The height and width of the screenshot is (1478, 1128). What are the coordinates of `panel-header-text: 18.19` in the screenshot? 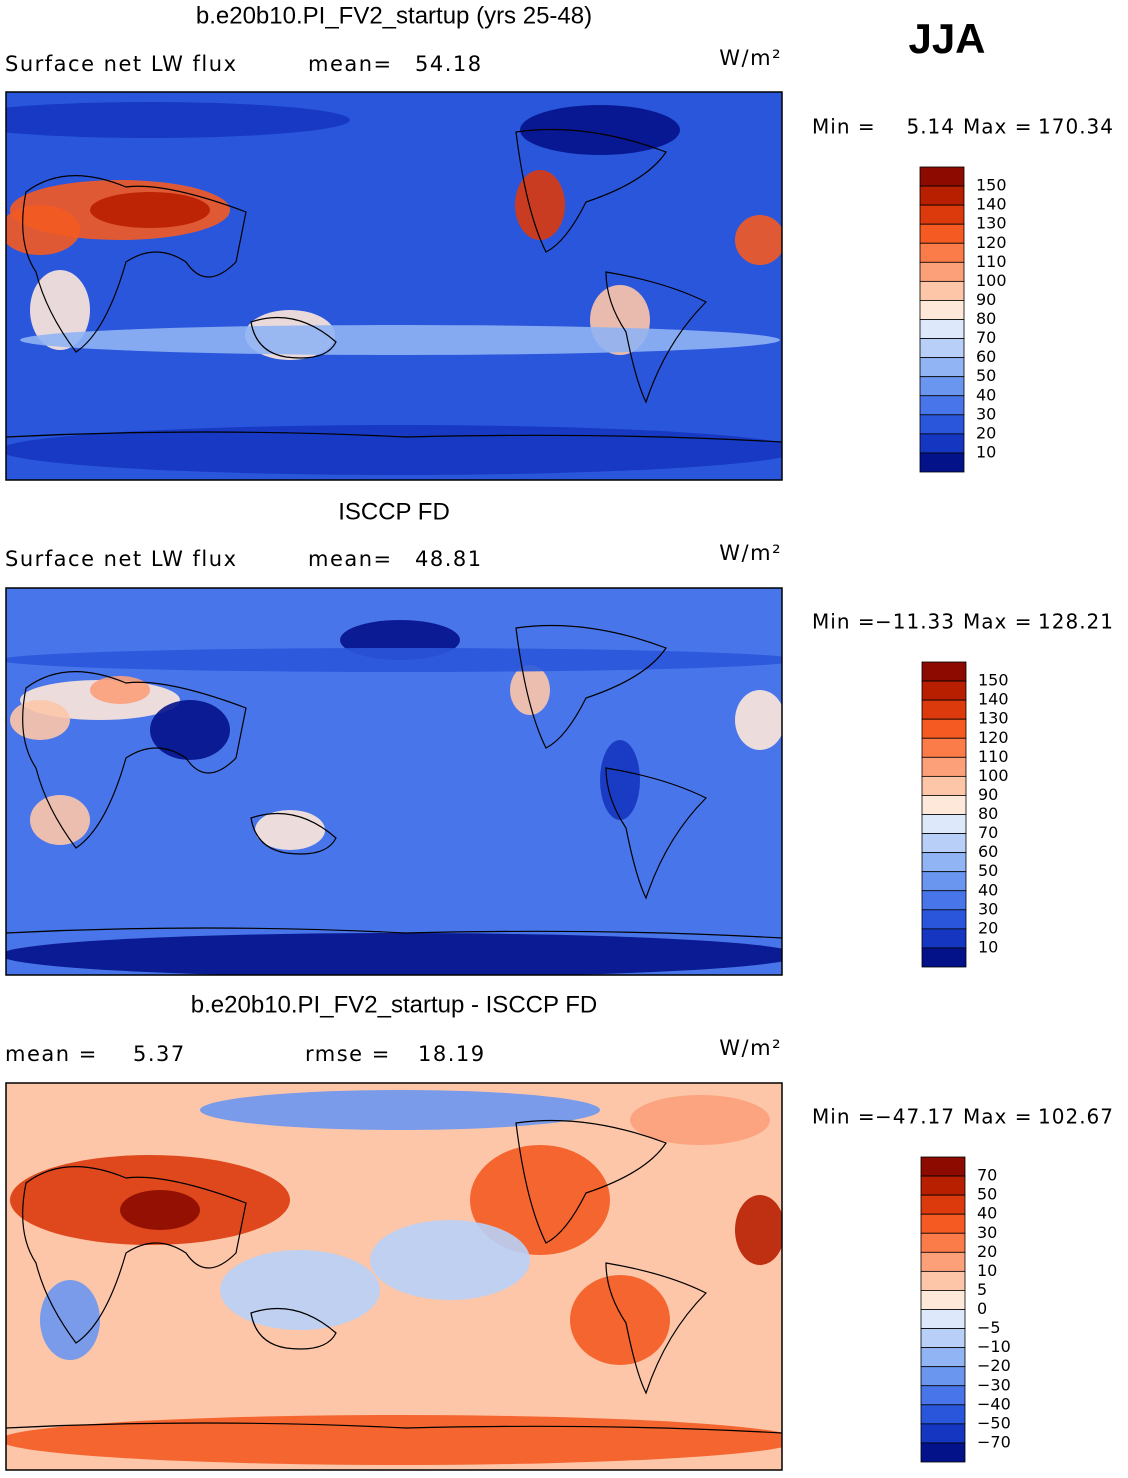 It's located at (452, 1054).